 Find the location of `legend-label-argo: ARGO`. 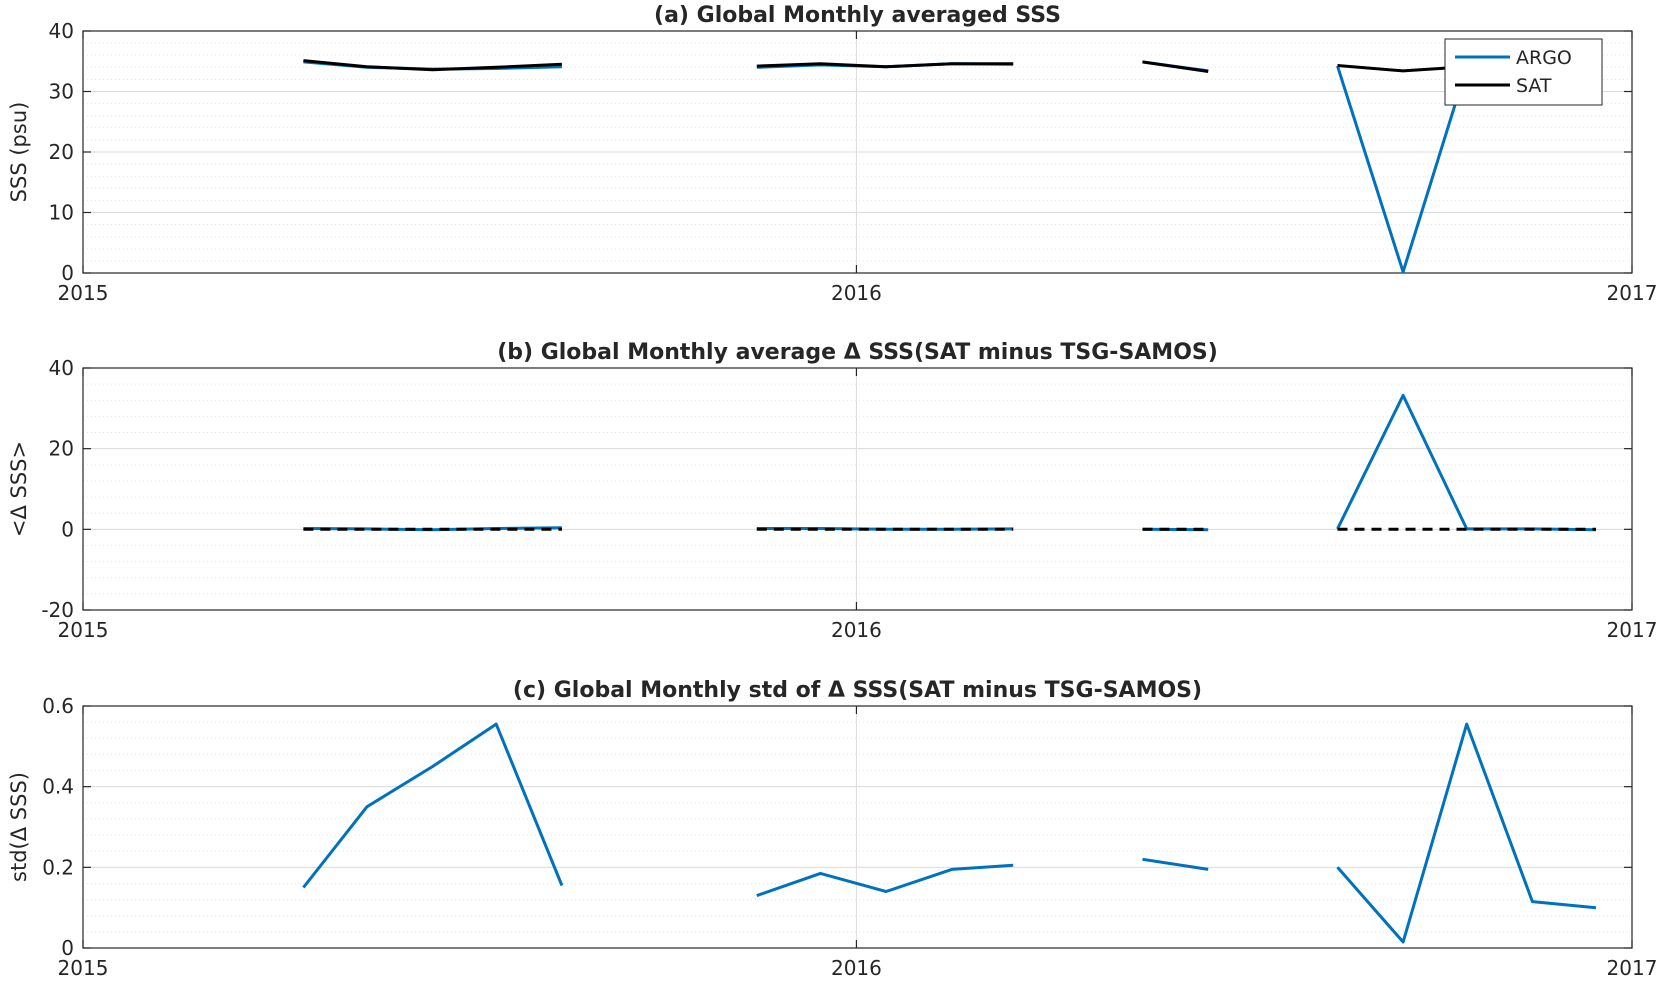

legend-label-argo: ARGO is located at coordinates (1544, 58).